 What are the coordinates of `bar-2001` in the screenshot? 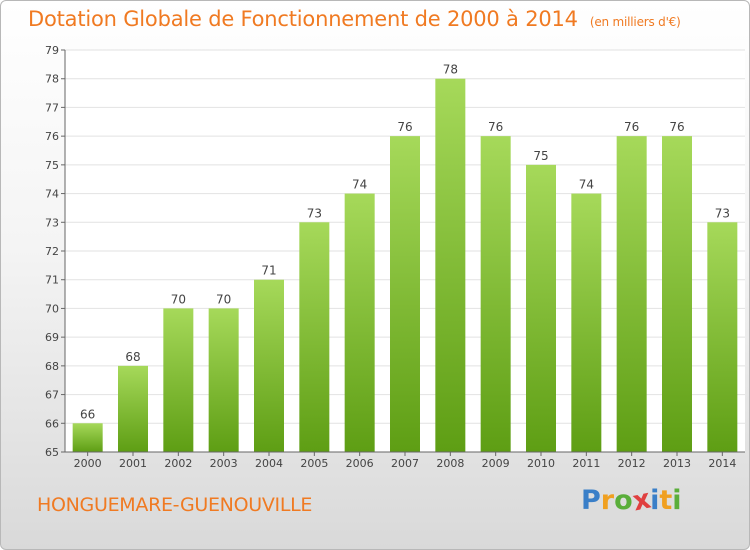 It's located at (133, 408).